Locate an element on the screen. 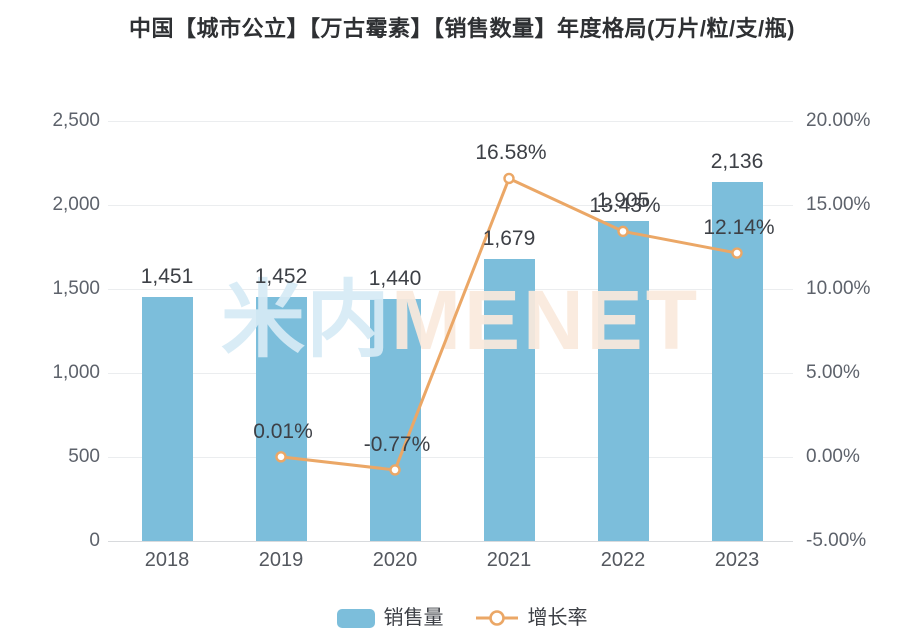 The height and width of the screenshot is (635, 924). y-axis-tick-left: 0 is located at coordinates (94, 540).